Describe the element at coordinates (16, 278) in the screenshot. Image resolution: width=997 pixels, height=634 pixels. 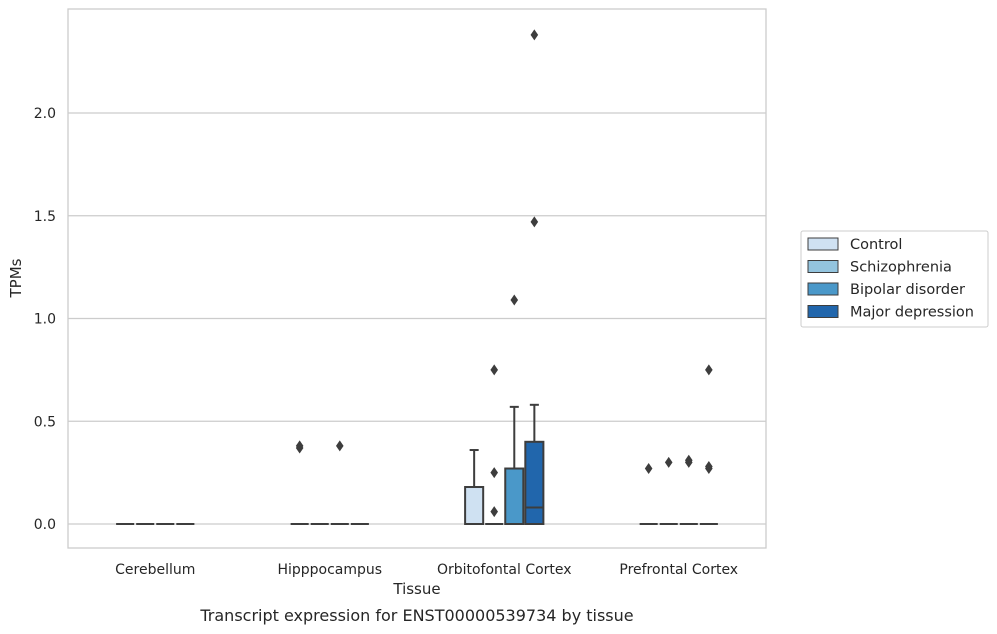
I see `y-axis-label: TPMs` at that location.